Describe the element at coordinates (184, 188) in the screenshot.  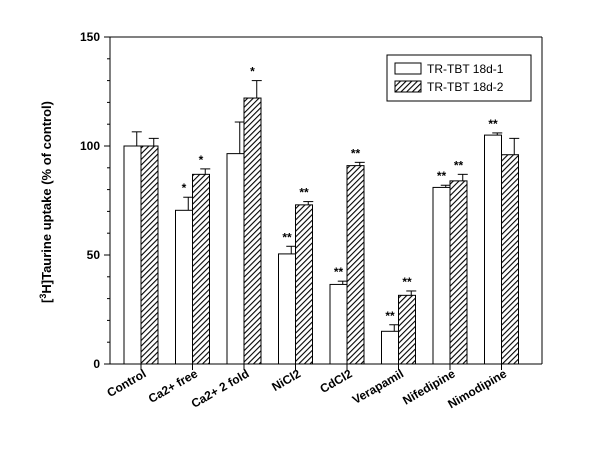
I see `significance-marker-1-2: *` at that location.